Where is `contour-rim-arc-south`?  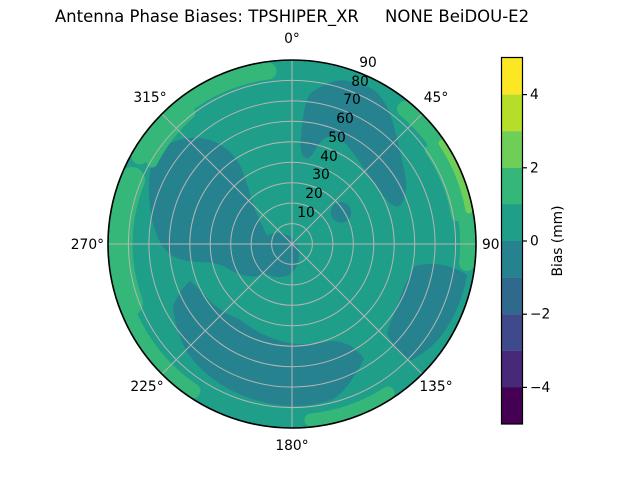 contour-rim-arc-south is located at coordinates (349, 406).